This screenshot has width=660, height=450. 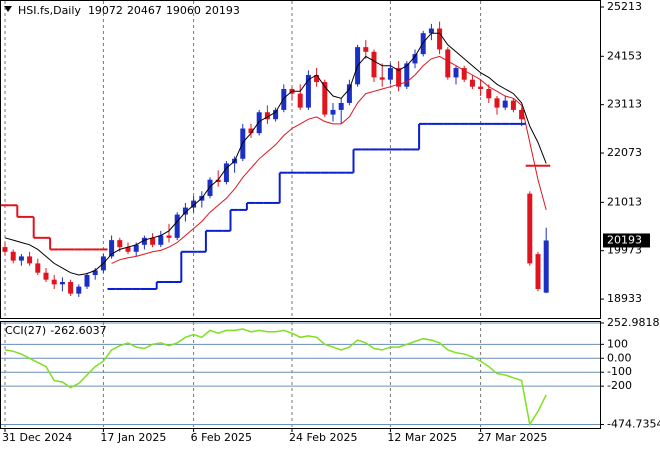 What do you see at coordinates (183, 10) in the screenshot?
I see `header-low: 19060` at bounding box center [183, 10].